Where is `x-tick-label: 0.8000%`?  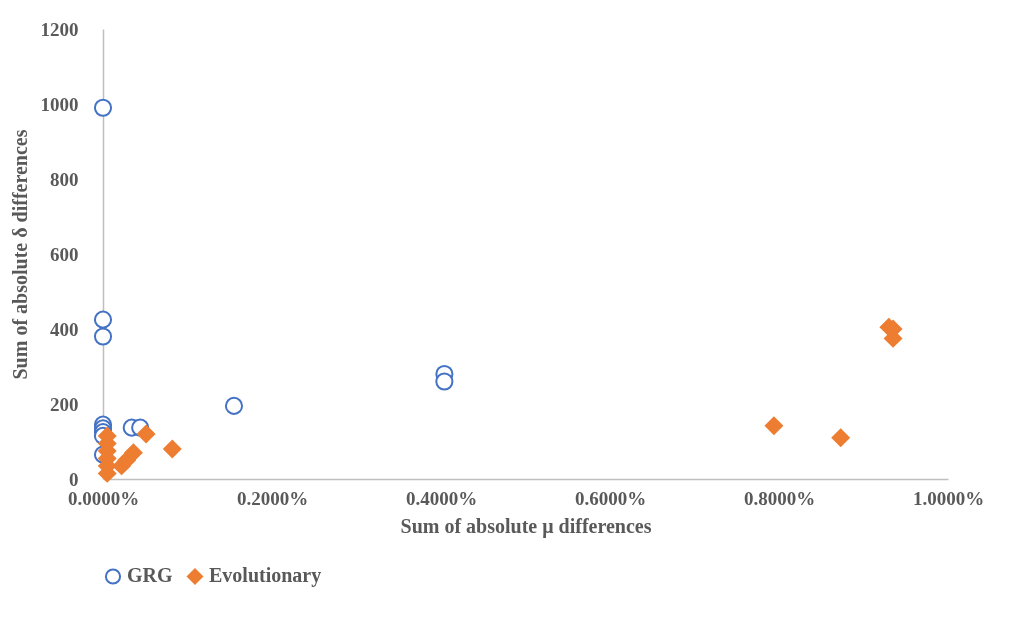 x-tick-label: 0.8000% is located at coordinates (779, 498).